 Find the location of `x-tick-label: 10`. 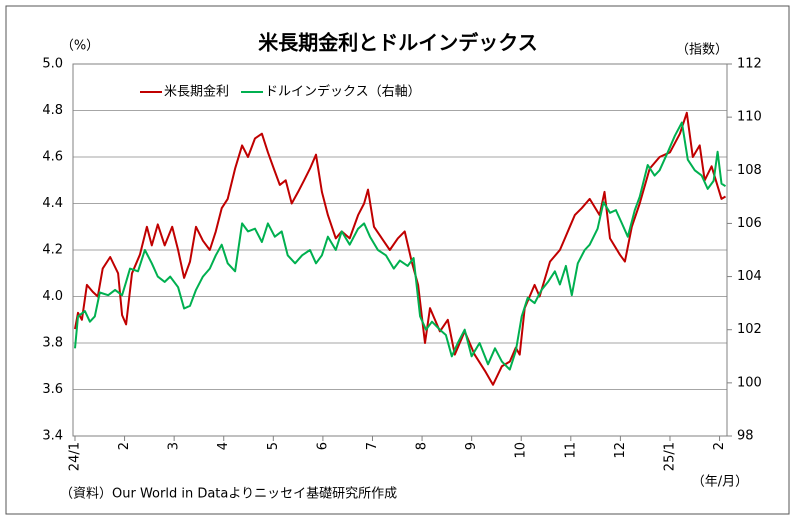

x-tick-label: 10 is located at coordinates (521, 450).